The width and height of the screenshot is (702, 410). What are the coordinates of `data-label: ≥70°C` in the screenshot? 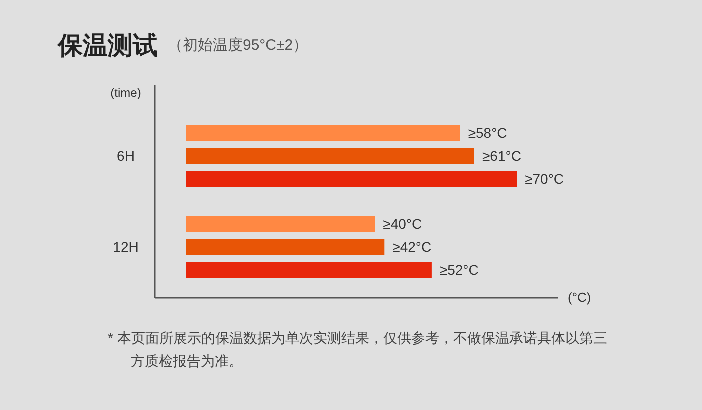 It's located at (544, 179).